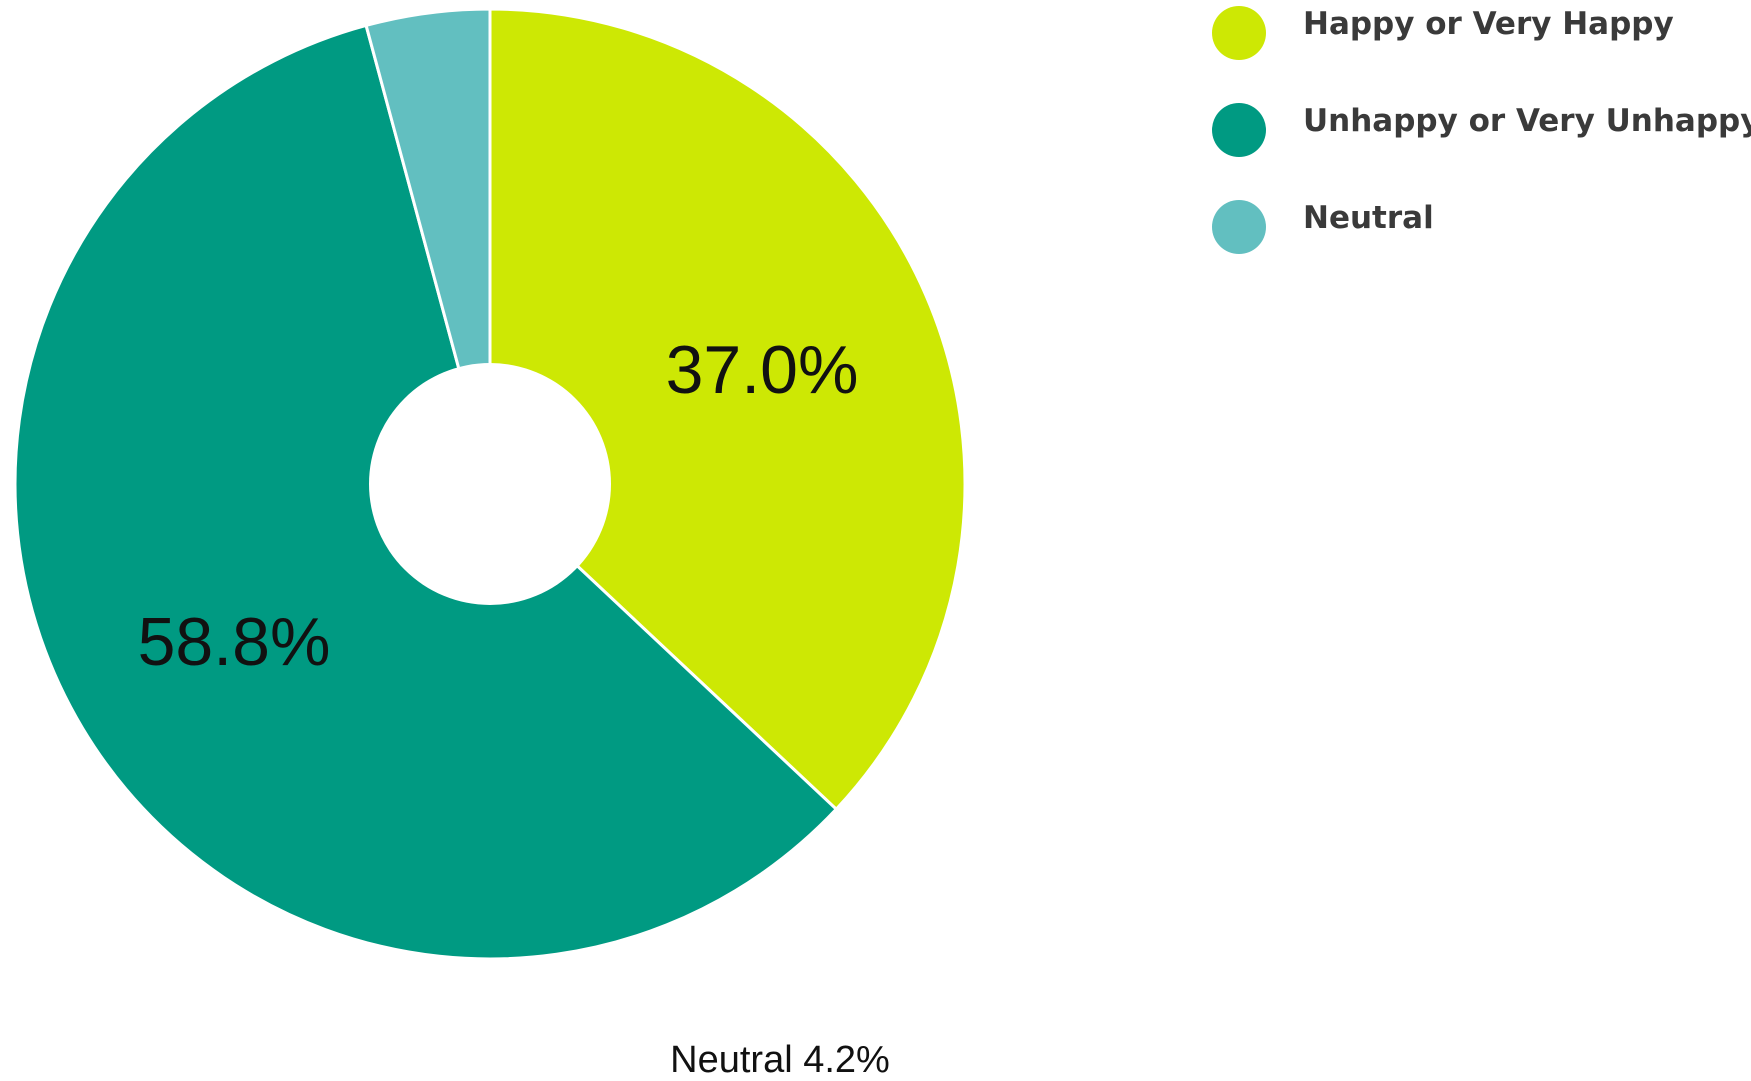 Image resolution: width=1751 pixels, height=1081 pixels. Describe the element at coordinates (1488, 23) in the screenshot. I see `legend-label-happy: Happy or Very Happy` at that location.